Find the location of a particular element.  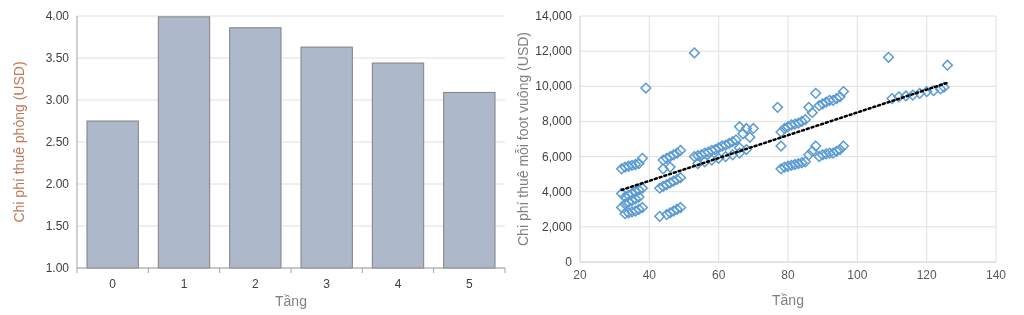

y-tick-label: 3.50 is located at coordinates (57, 58).